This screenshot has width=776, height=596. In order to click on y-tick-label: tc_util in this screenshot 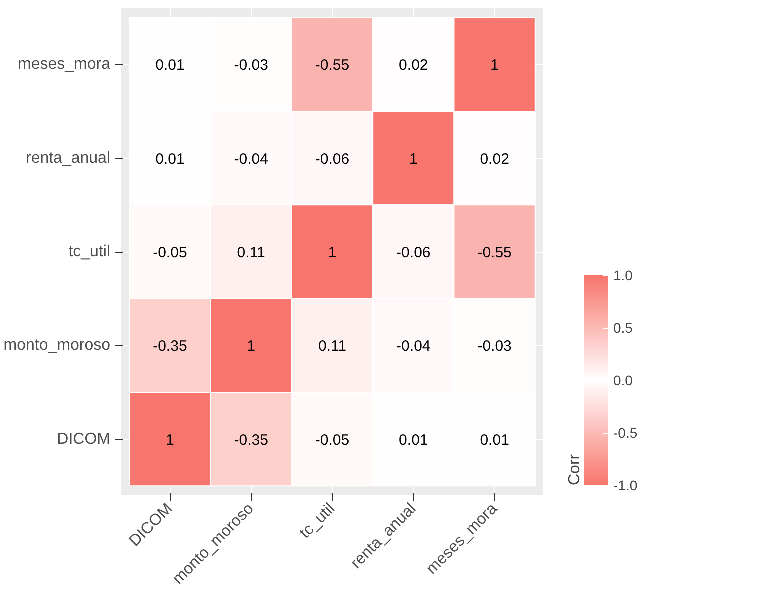, I will do `click(89, 252)`.